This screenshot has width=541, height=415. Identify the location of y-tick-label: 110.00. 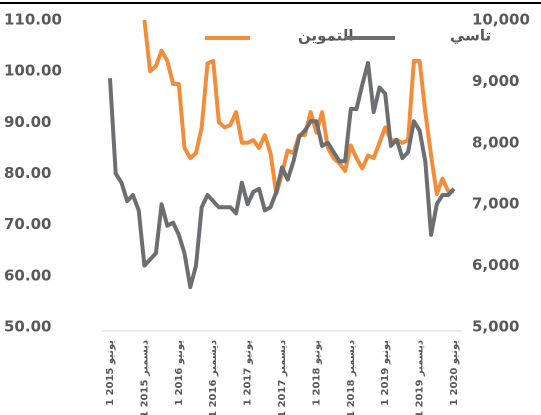
(33, 20).